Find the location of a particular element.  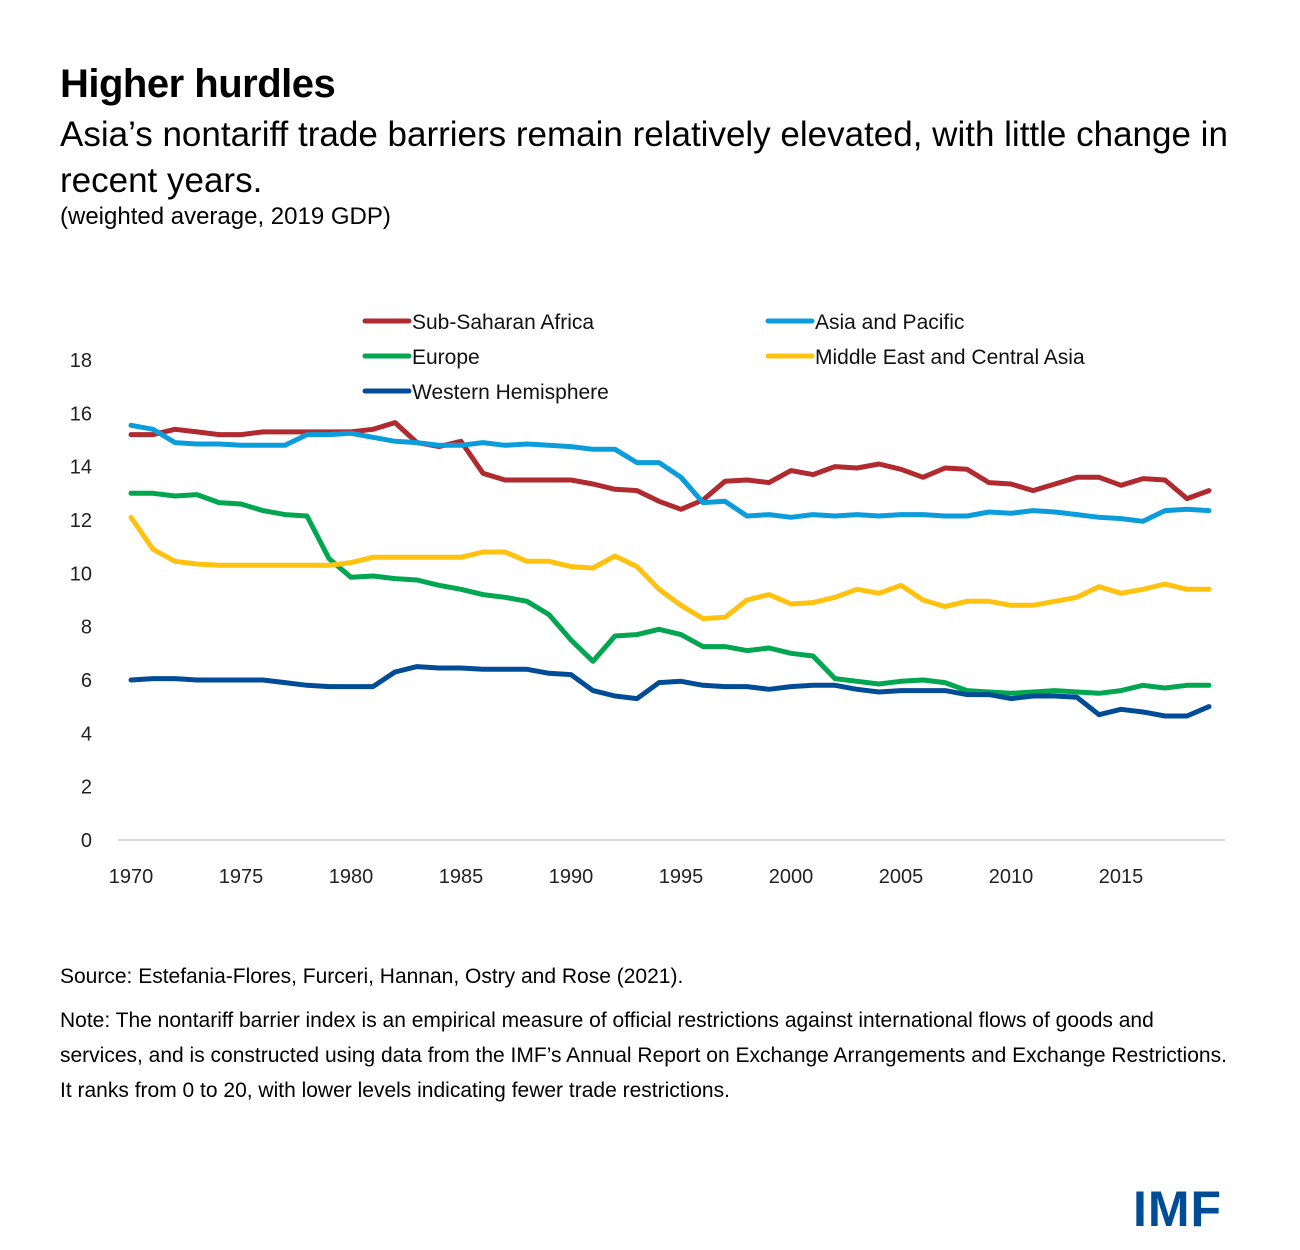

y-tick-label: 12 is located at coordinates (81, 521).